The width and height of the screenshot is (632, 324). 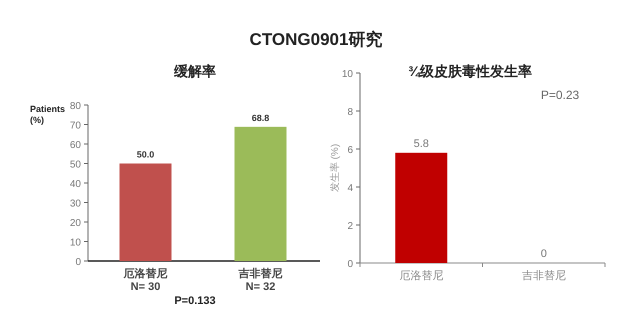 What do you see at coordinates (76, 204) in the screenshot?
I see `y-tick-label: 30` at bounding box center [76, 204].